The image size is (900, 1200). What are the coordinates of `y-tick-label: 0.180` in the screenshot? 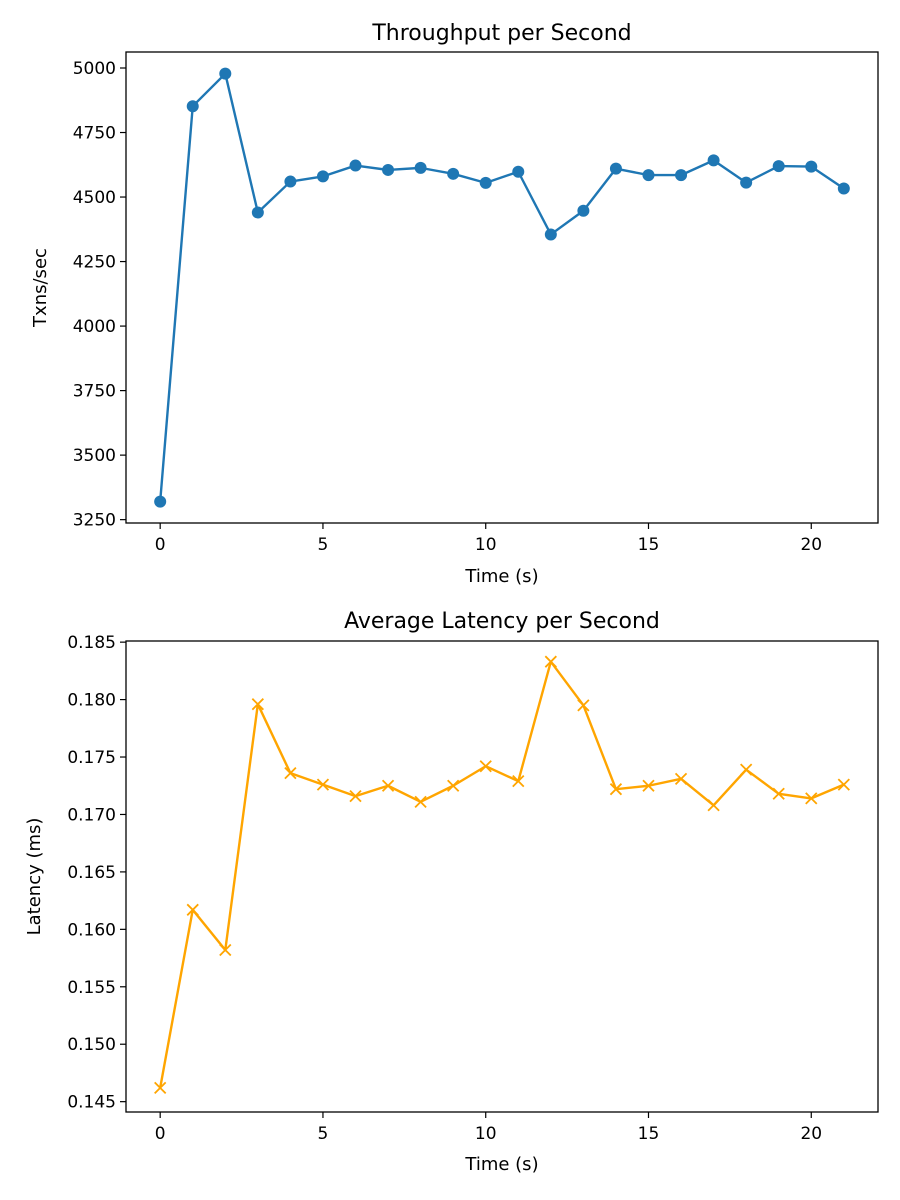 It's located at (91, 701).